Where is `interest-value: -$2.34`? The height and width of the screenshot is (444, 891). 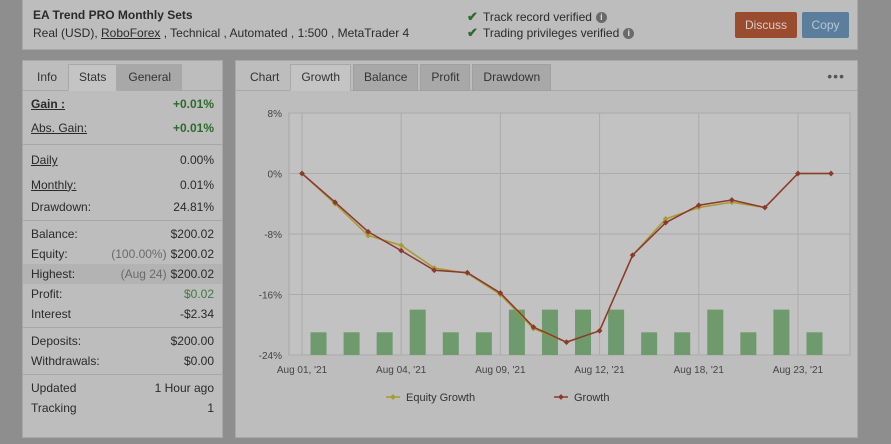 interest-value: -$2.34 is located at coordinates (196, 314).